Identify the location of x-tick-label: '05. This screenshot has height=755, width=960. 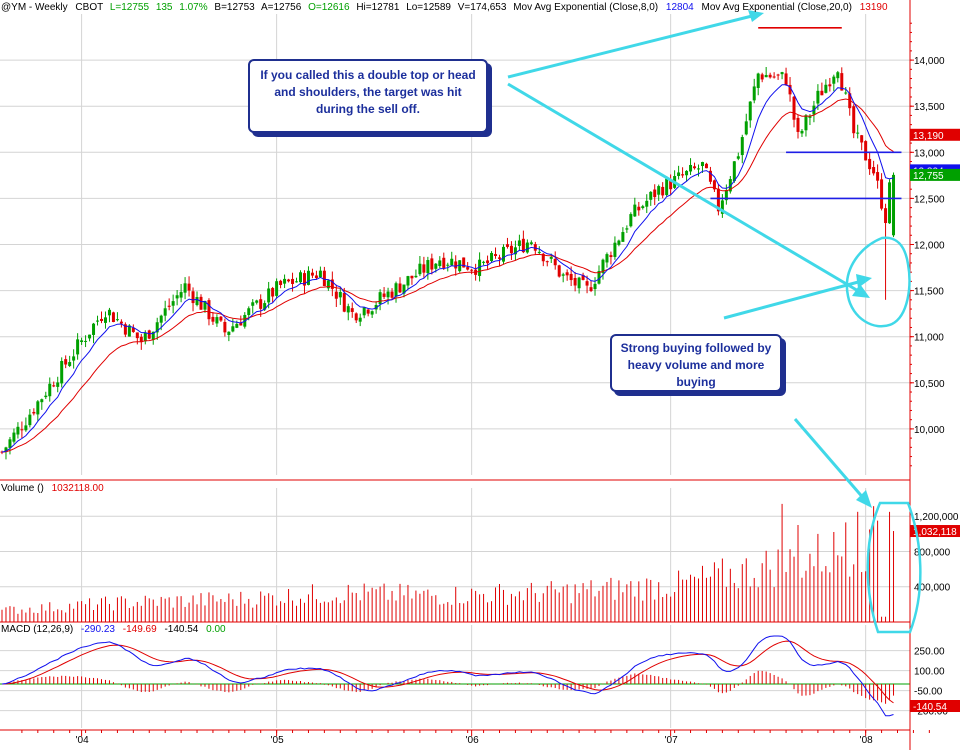
(277, 740).